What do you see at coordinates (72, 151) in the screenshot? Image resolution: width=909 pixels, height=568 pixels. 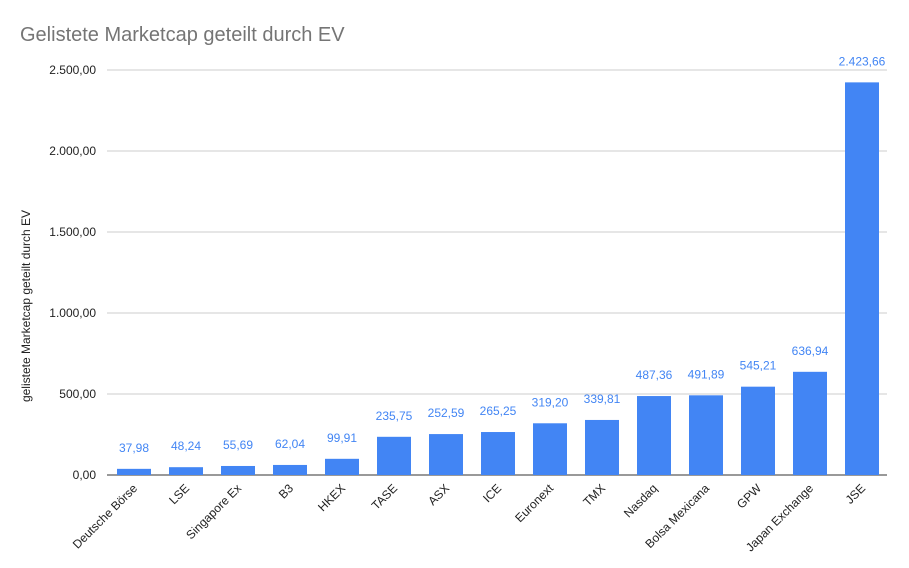 I see `y-tick-label: 2.000,00` at bounding box center [72, 151].